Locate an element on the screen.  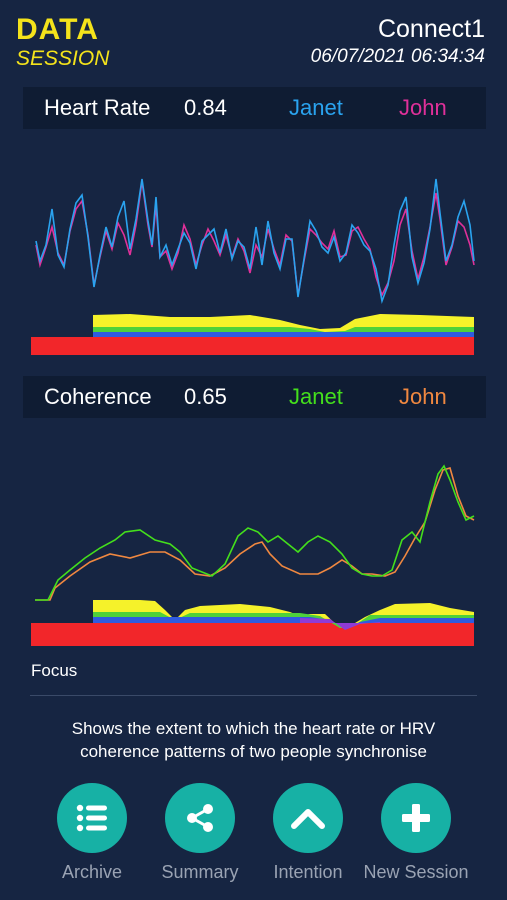
hr-sync-band is located at coordinates (252, 334).